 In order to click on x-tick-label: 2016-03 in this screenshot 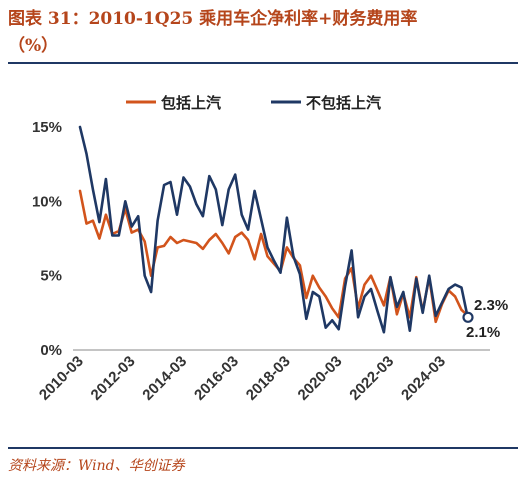, I will do `click(216, 378)`.